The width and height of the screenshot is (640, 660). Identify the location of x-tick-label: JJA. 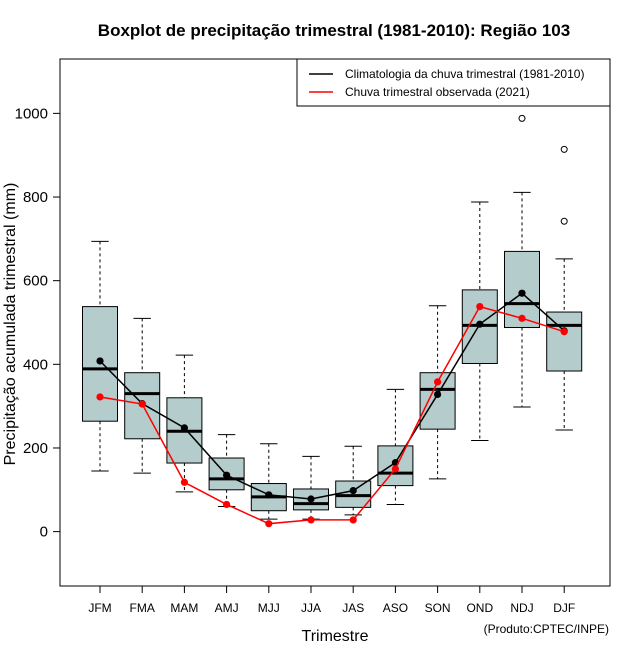
(311, 608).